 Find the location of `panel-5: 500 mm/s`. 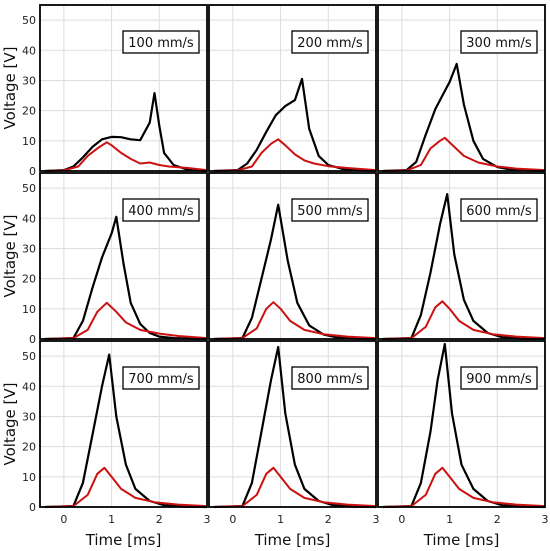

panel-5: 500 mm/s is located at coordinates (292, 256).